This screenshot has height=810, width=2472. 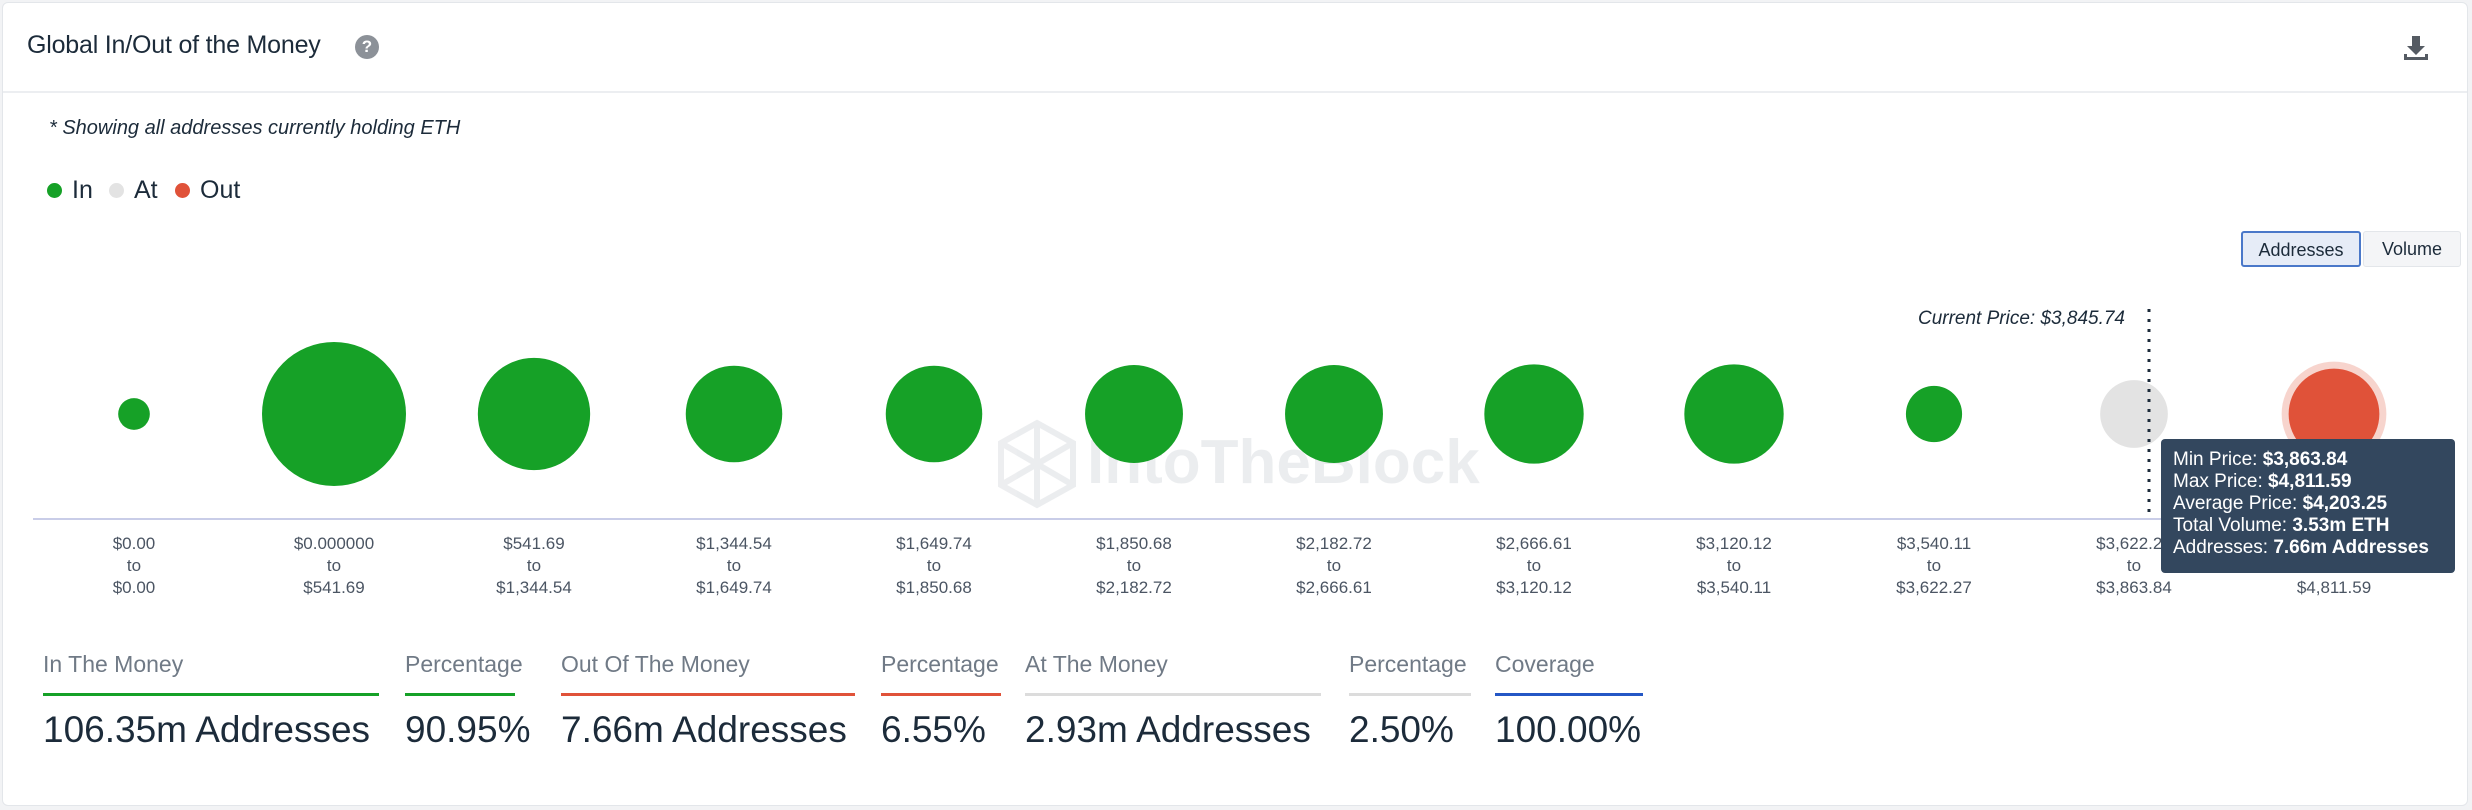 I want to click on tick-label-to: $2,182.72, so click(x=1134, y=587).